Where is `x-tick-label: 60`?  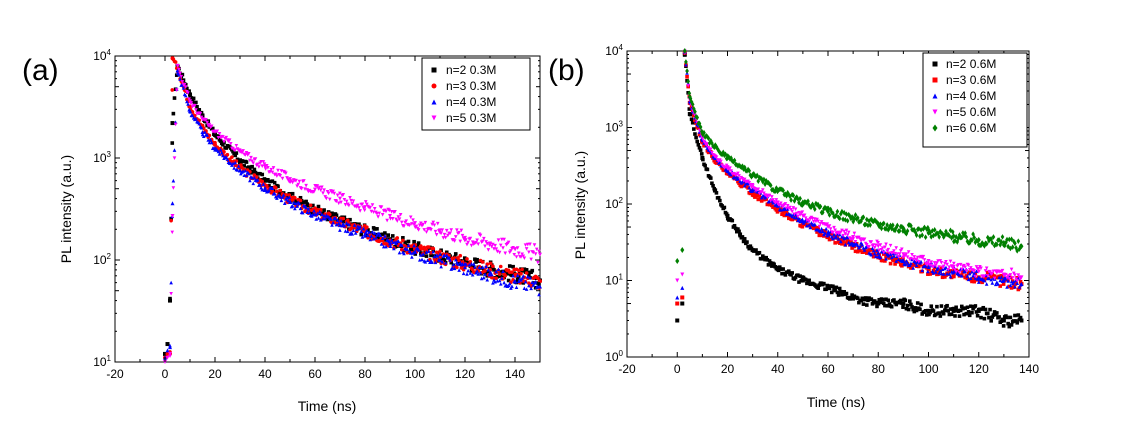 x-tick-label: 60 is located at coordinates (828, 369).